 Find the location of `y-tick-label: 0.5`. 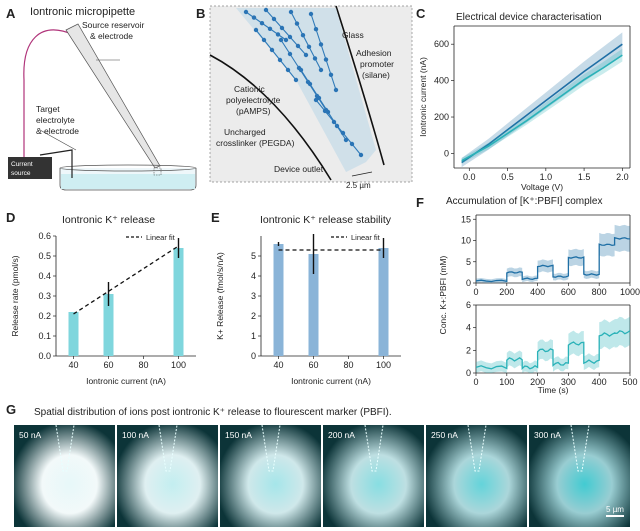

y-tick-label: 0.5 is located at coordinates (44, 256).